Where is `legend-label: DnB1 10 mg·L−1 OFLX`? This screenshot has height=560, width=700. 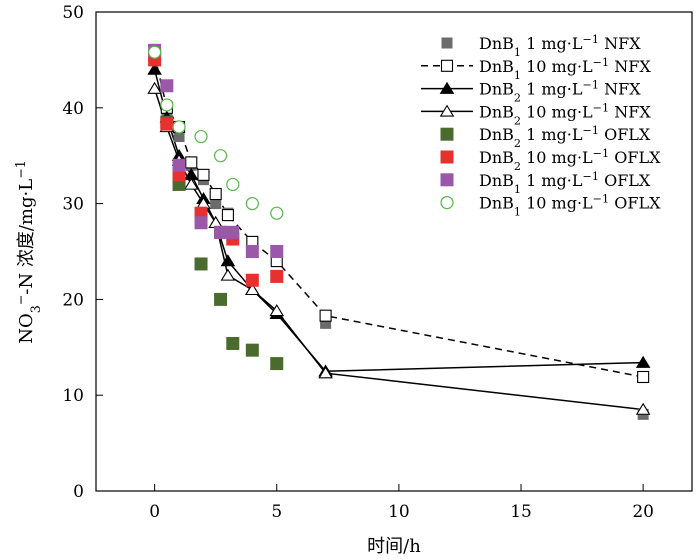
legend-label: DnB1 10 mg·L−1 OFLX is located at coordinates (570, 205).